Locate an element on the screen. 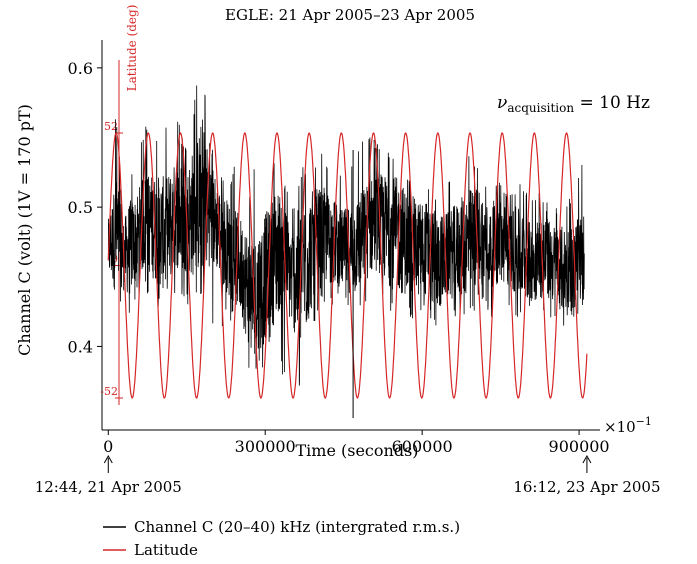 This screenshot has height=564, width=697. x-axis: 0 300000 600000 900000 is located at coordinates (356, 442).